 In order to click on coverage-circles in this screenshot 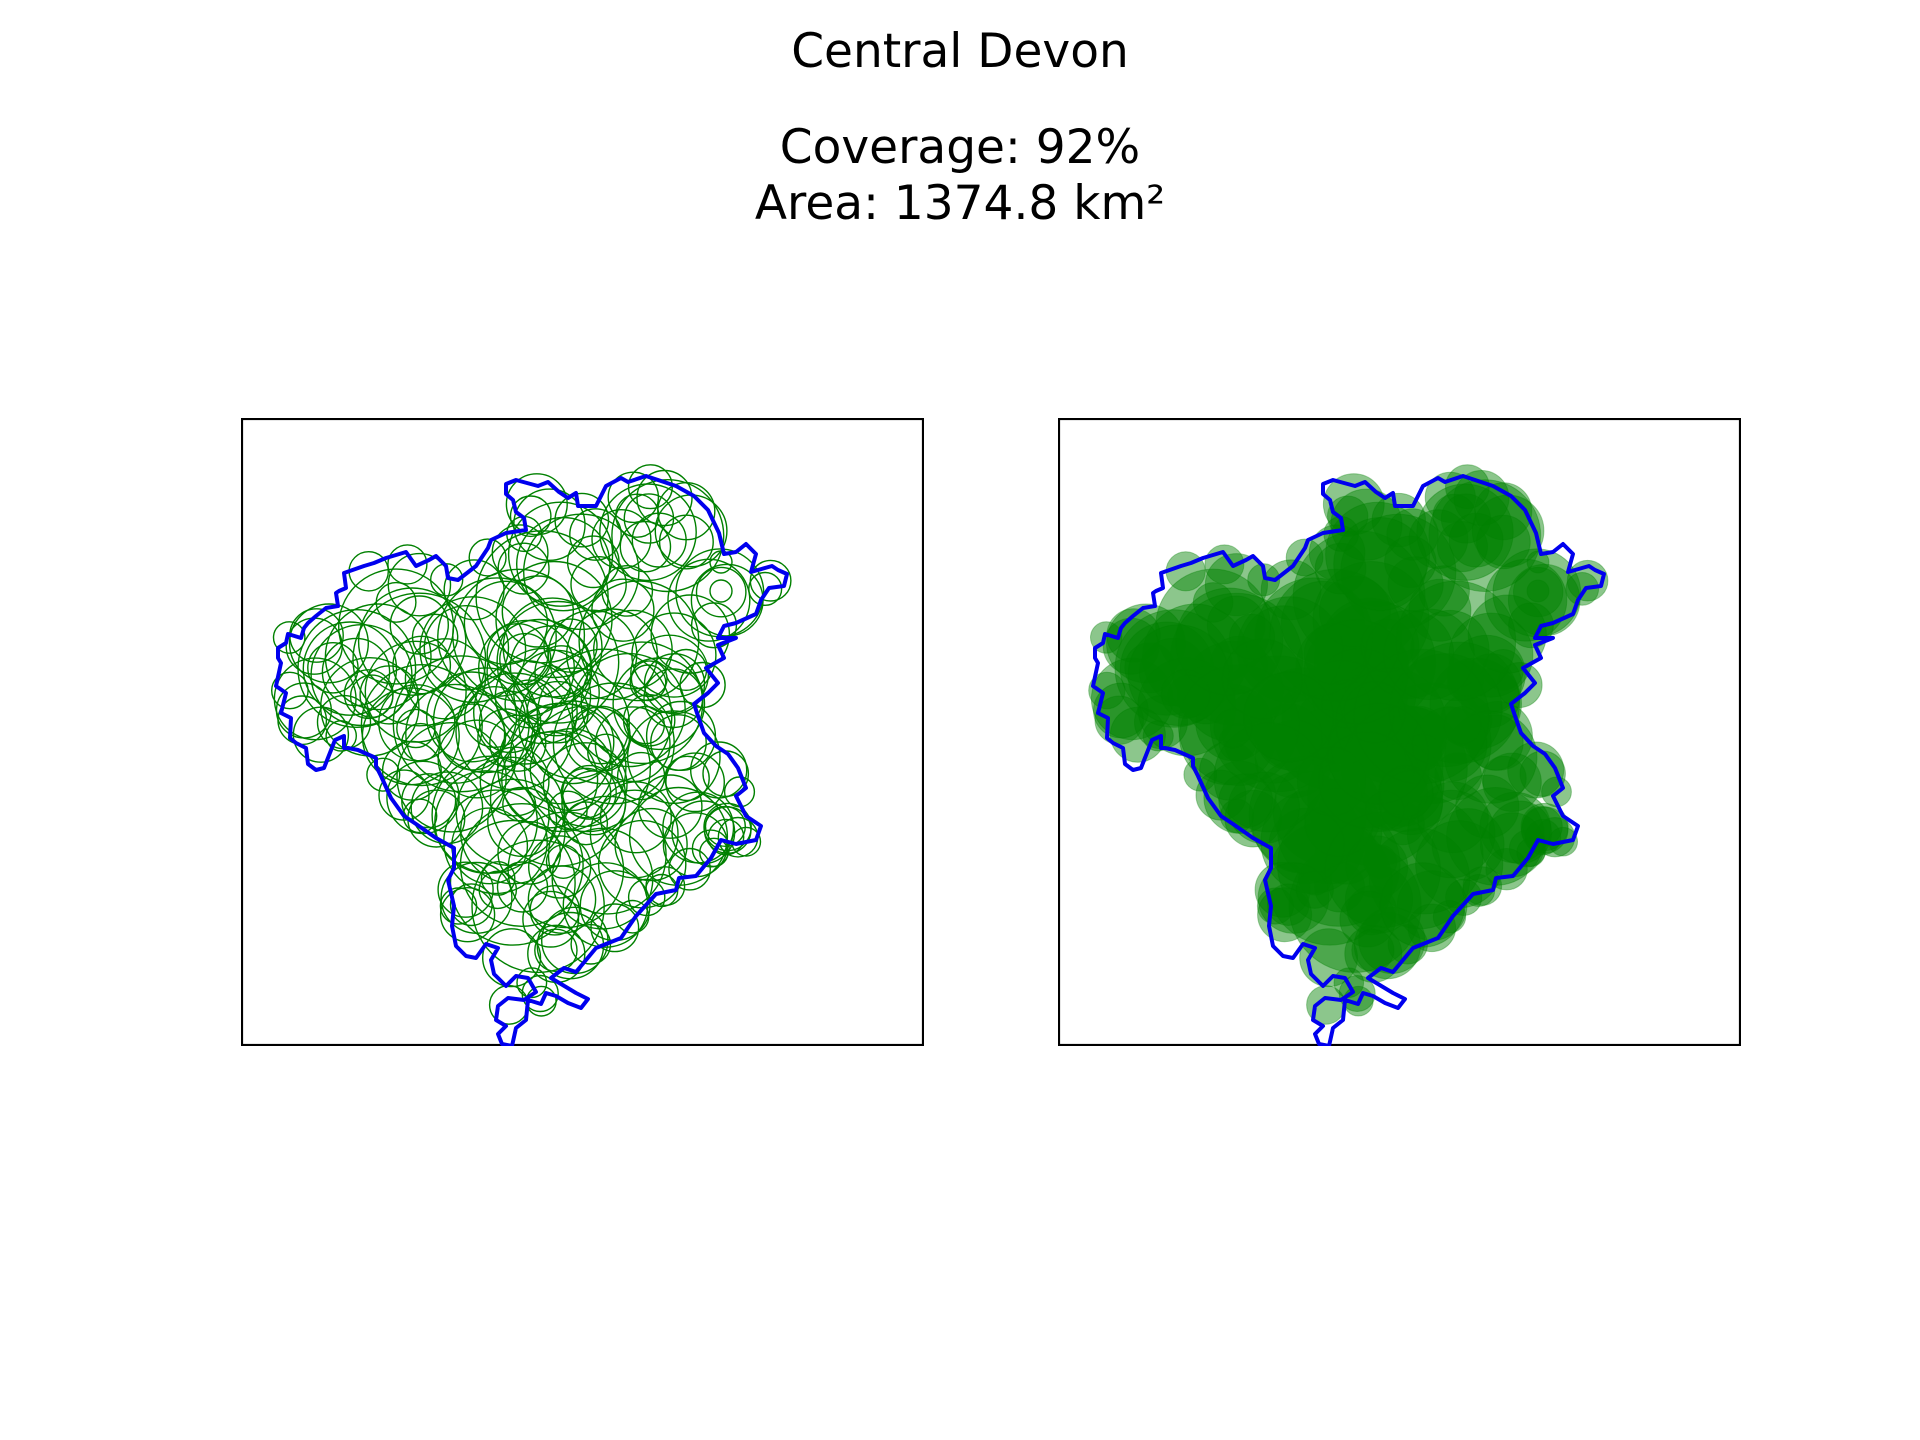, I will do `click(531, 744)`.